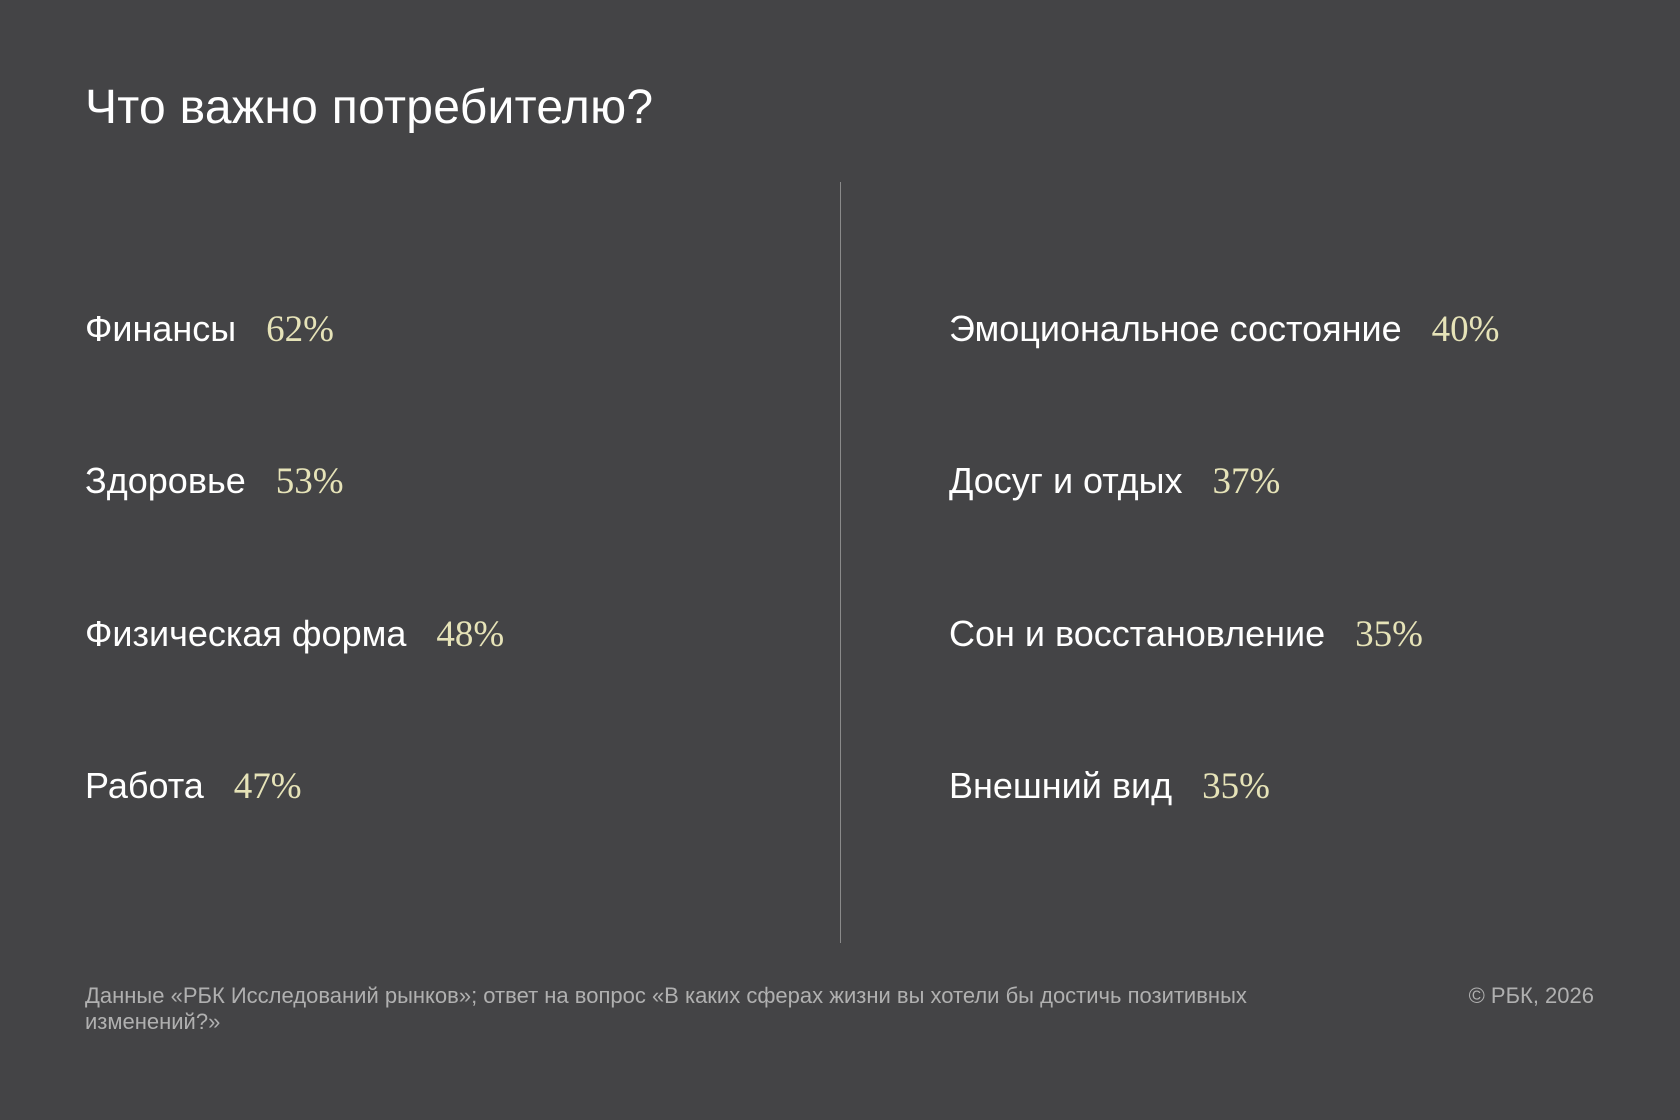  I want to click on item: Здоровье 53%, so click(214, 481).